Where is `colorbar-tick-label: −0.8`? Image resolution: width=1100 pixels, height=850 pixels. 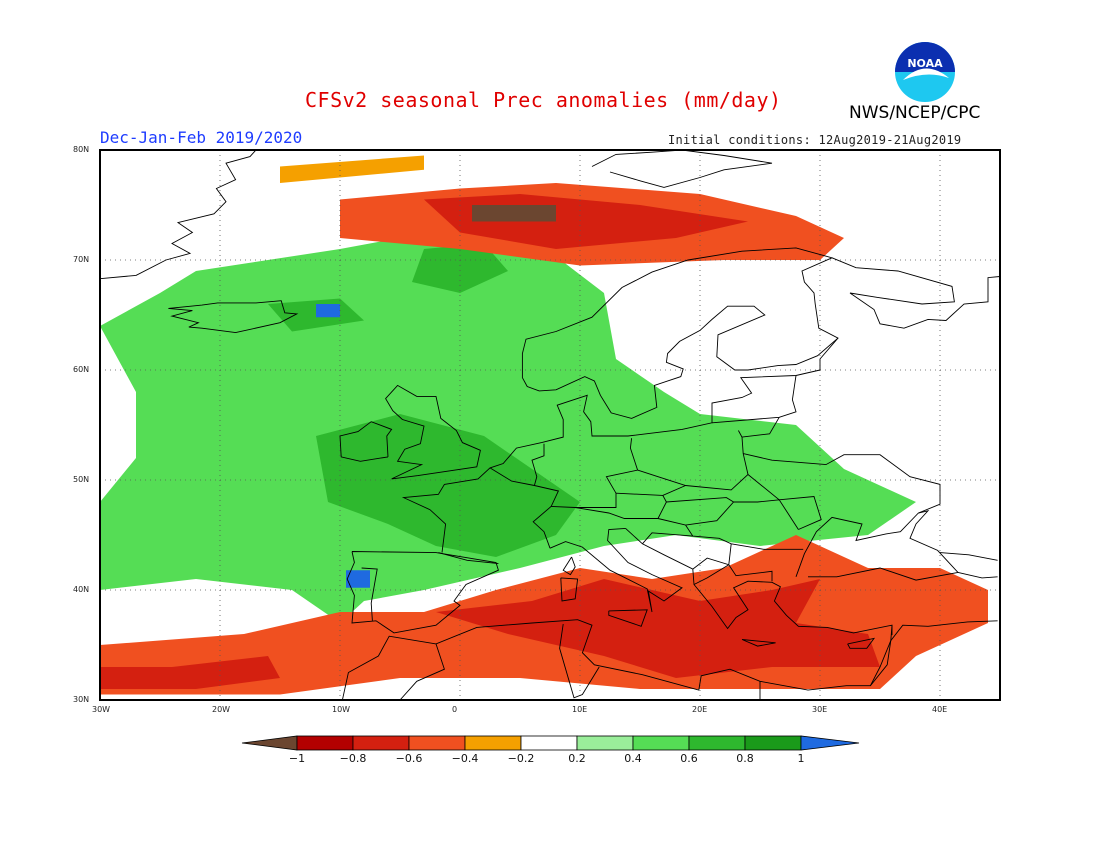
colorbar-tick-label: −0.8 is located at coordinates (353, 758).